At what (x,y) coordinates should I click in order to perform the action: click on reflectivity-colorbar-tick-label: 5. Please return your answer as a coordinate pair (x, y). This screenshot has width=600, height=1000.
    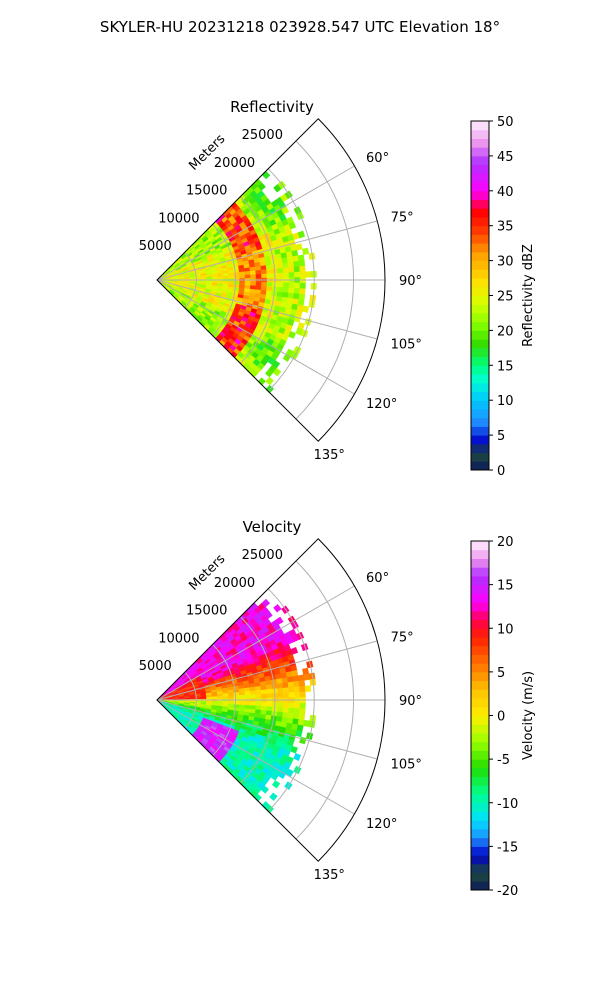
    Looking at the image, I should click on (501, 436).